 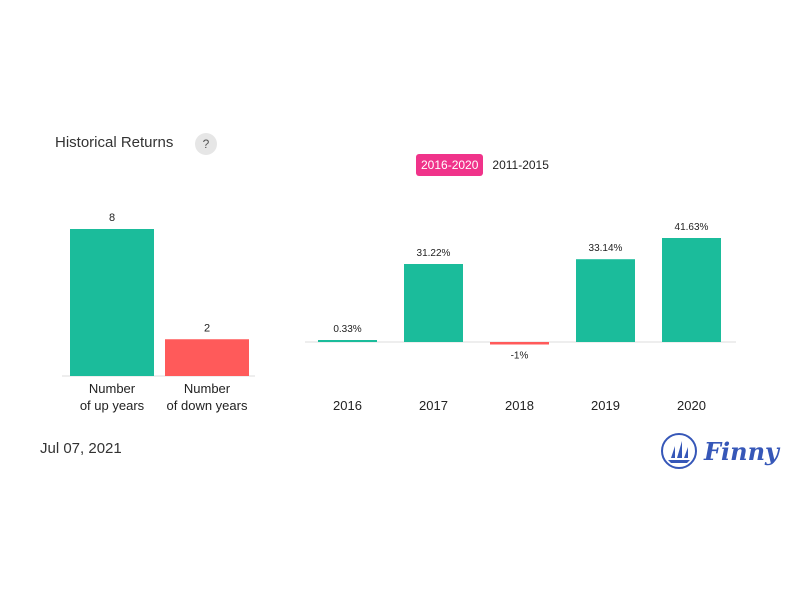 I want to click on chart-title: Historical Returns, so click(x=114, y=142).